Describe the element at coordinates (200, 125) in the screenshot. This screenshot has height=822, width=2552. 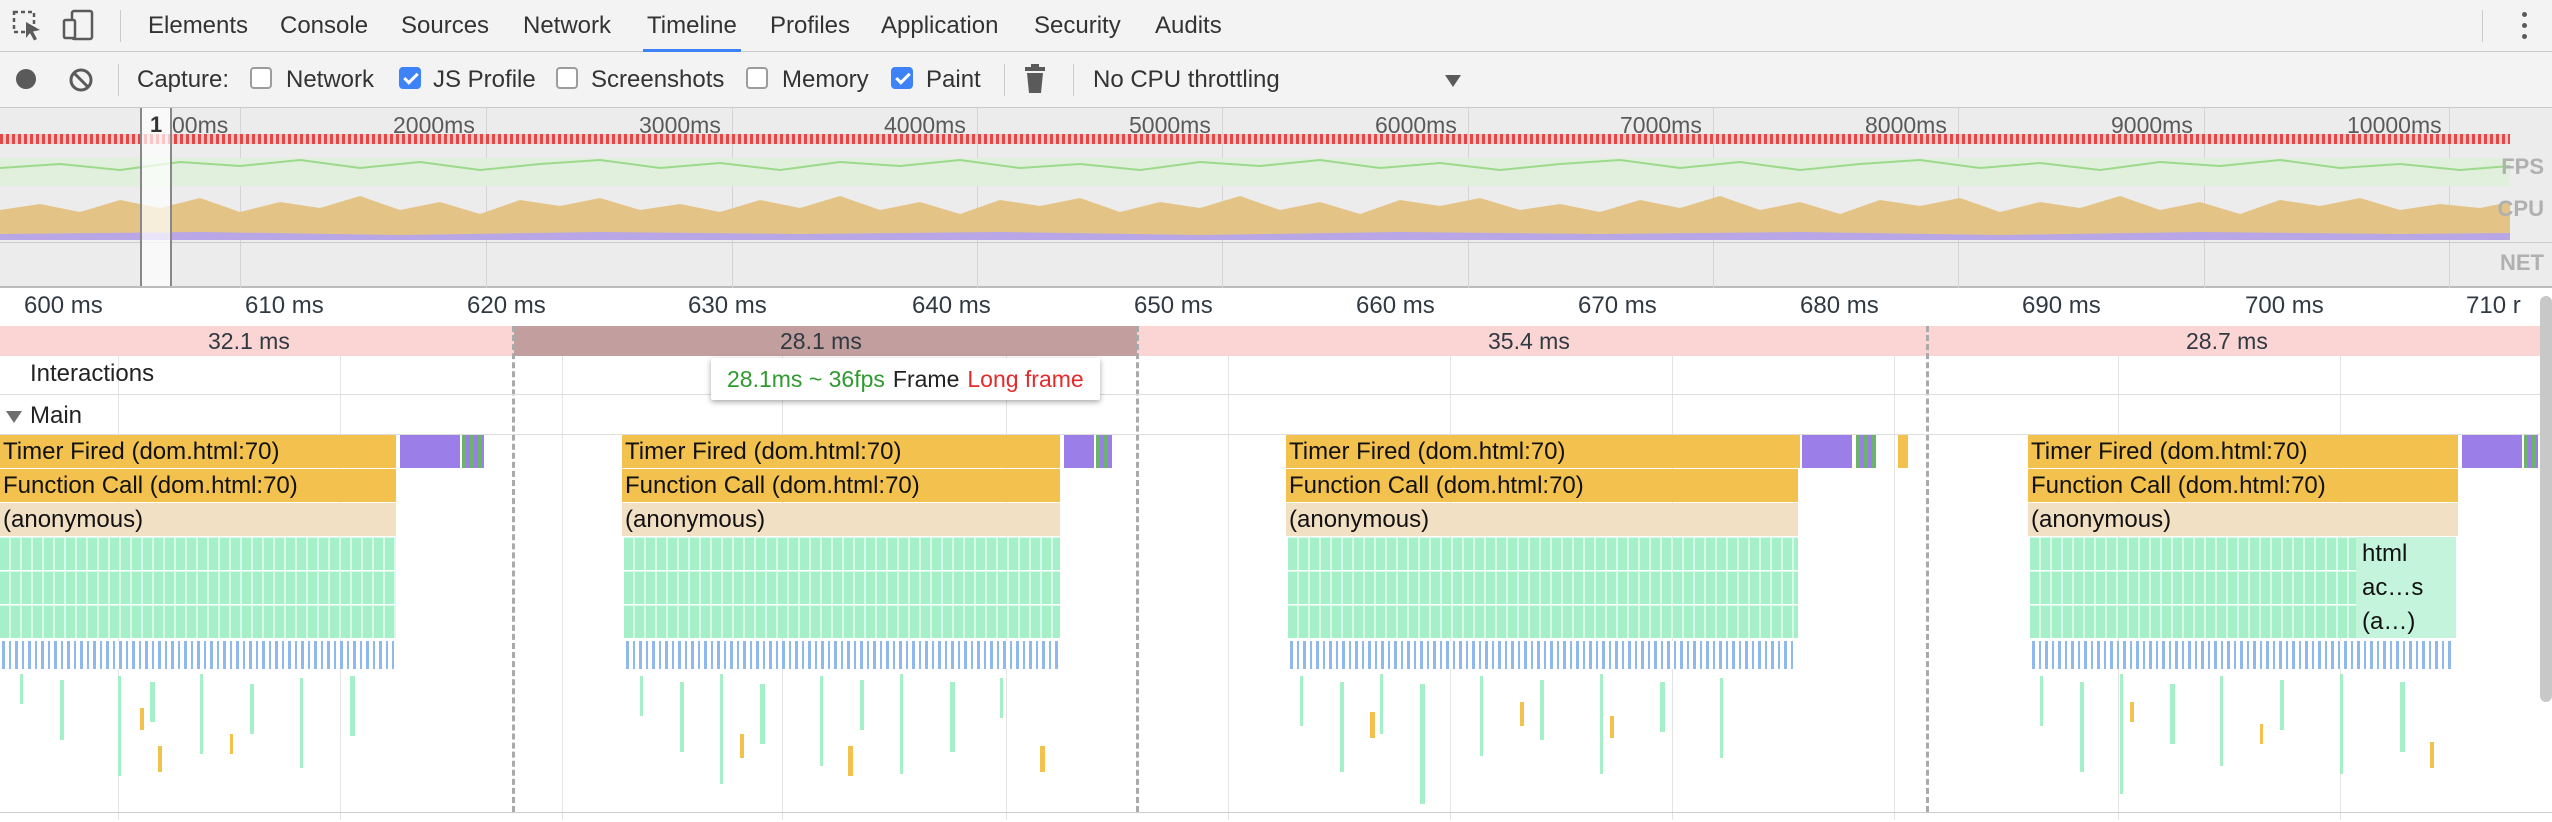
I see `overview-tick: 00ms` at that location.